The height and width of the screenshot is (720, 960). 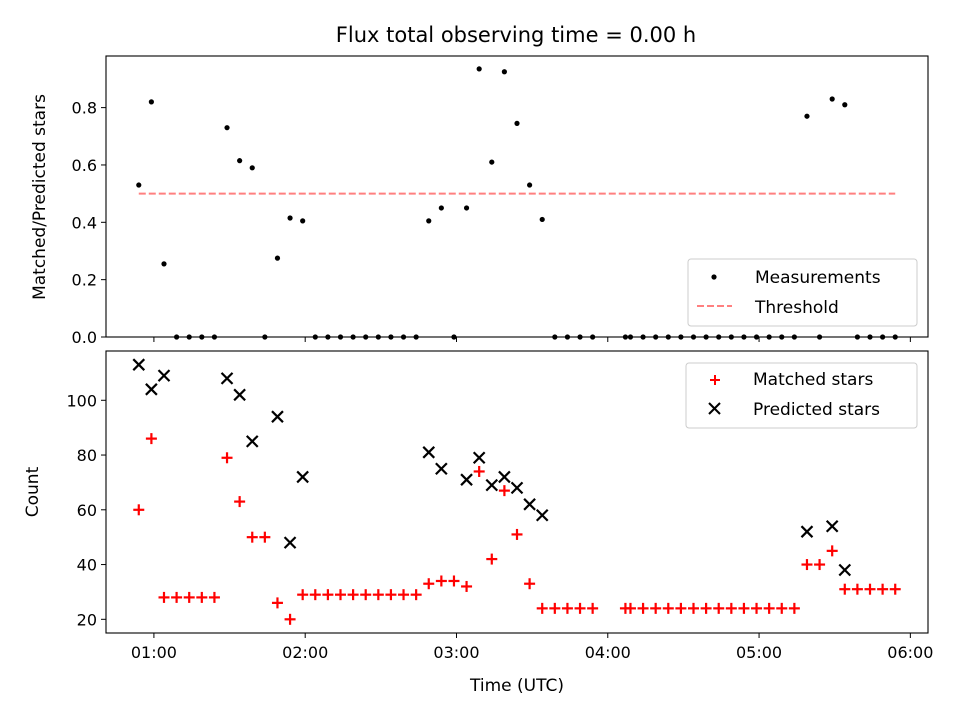 I want to click on bottom-y-tick-label: 80, so click(x=87, y=455).